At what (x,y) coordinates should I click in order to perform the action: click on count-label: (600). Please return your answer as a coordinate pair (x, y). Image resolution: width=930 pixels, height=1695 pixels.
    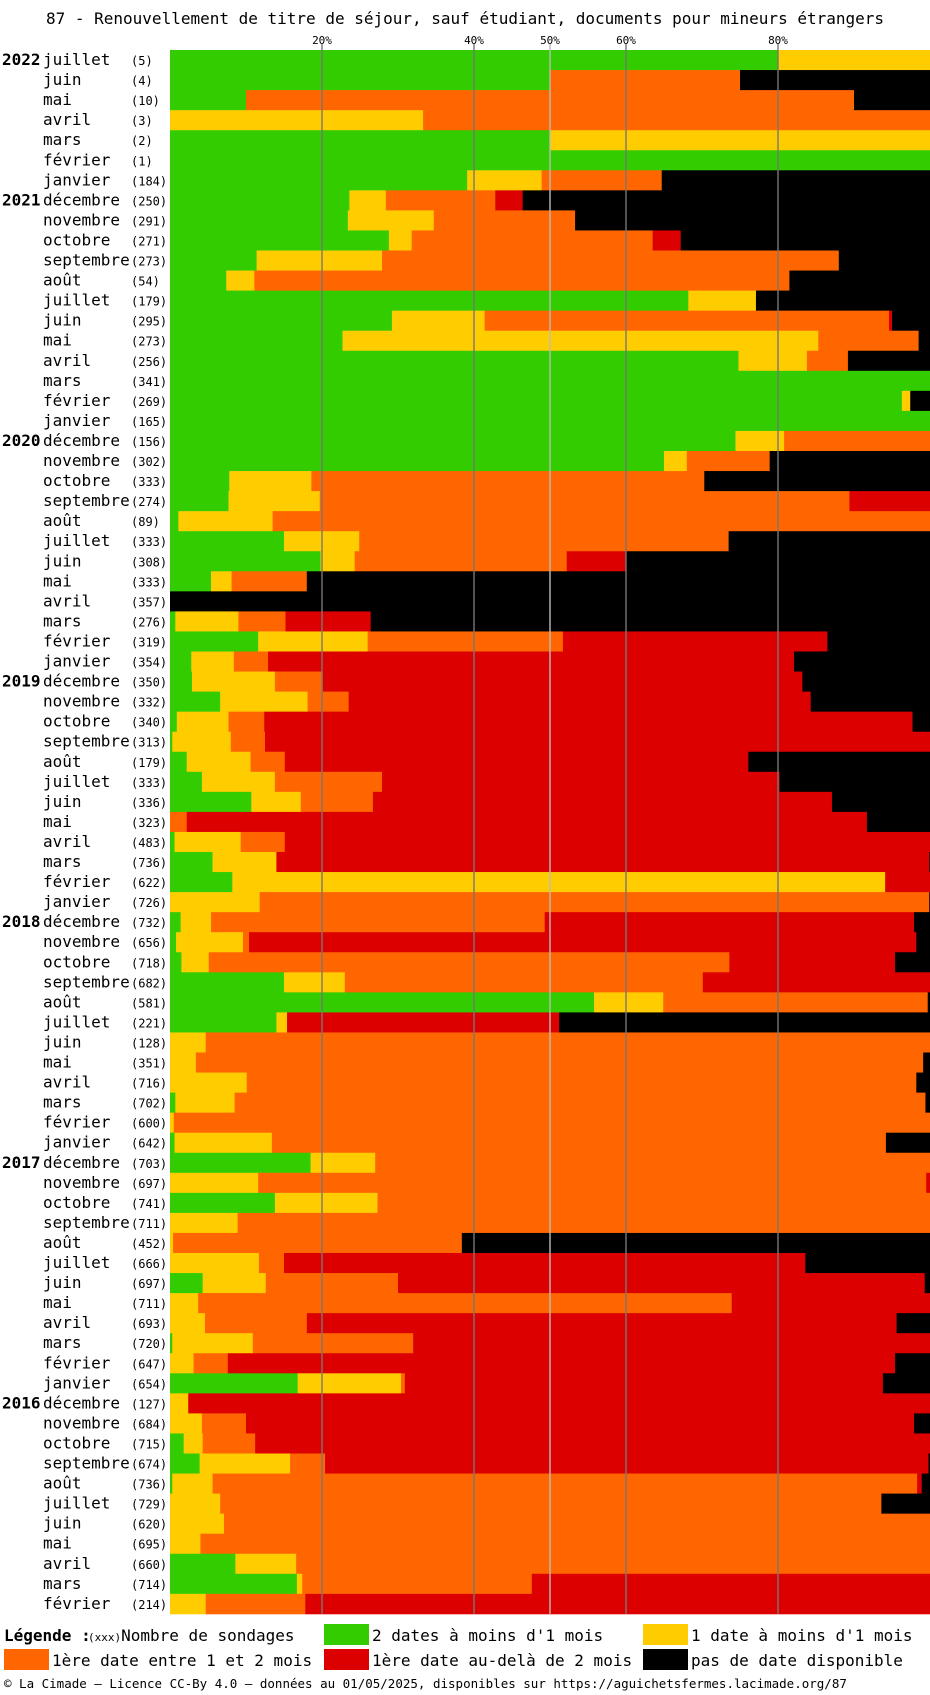
    Looking at the image, I should click on (149, 1124).